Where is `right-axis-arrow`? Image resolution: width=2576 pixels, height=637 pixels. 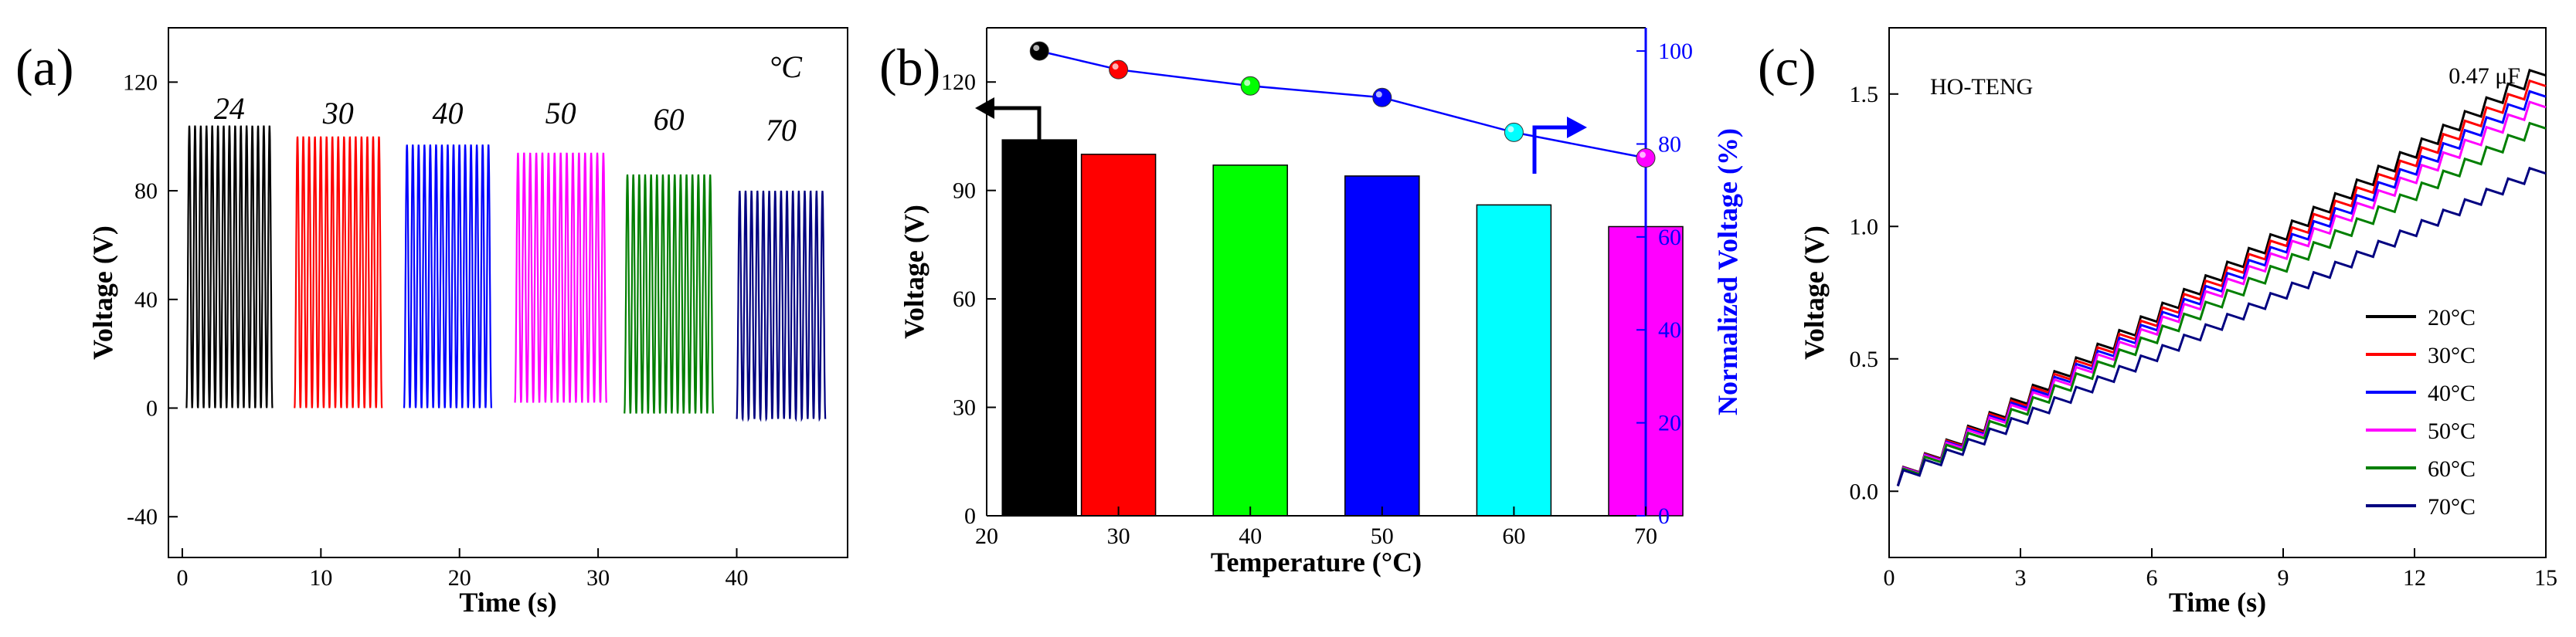 right-axis-arrow is located at coordinates (1550, 149).